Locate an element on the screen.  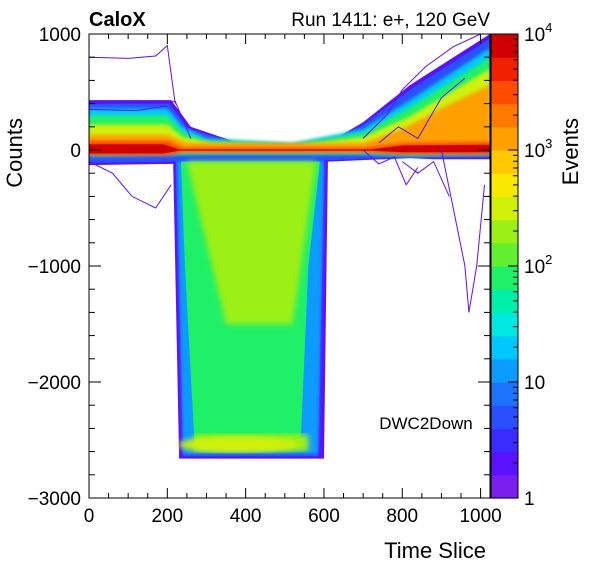
z-tick-label: 10⁴ is located at coordinates (538, 33).